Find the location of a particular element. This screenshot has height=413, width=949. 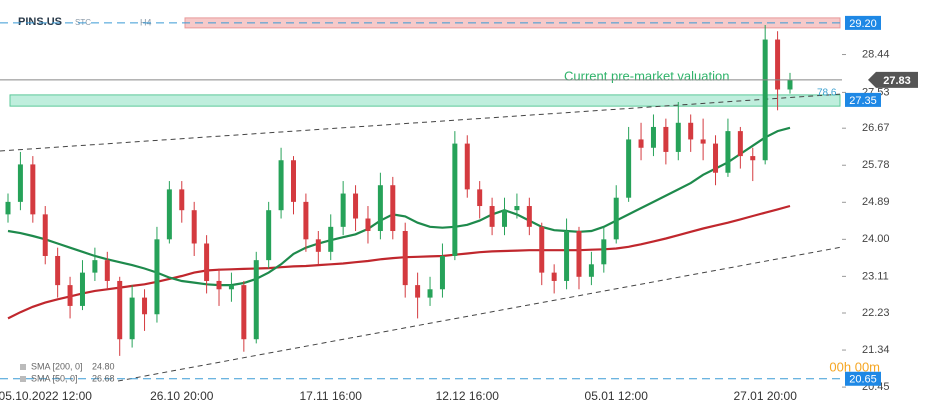

y-tick-label: 24.89 is located at coordinates (876, 202).